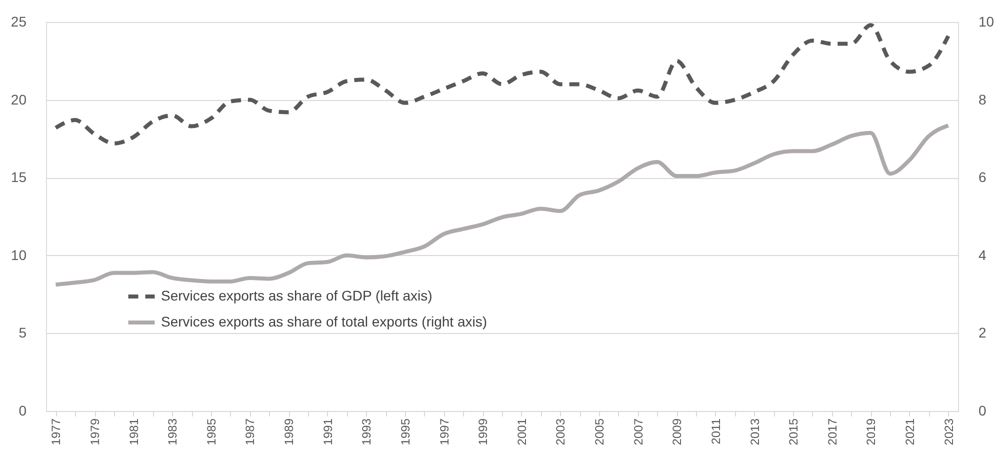 The height and width of the screenshot is (450, 999). I want to click on x-tick-label: 2021, so click(909, 432).